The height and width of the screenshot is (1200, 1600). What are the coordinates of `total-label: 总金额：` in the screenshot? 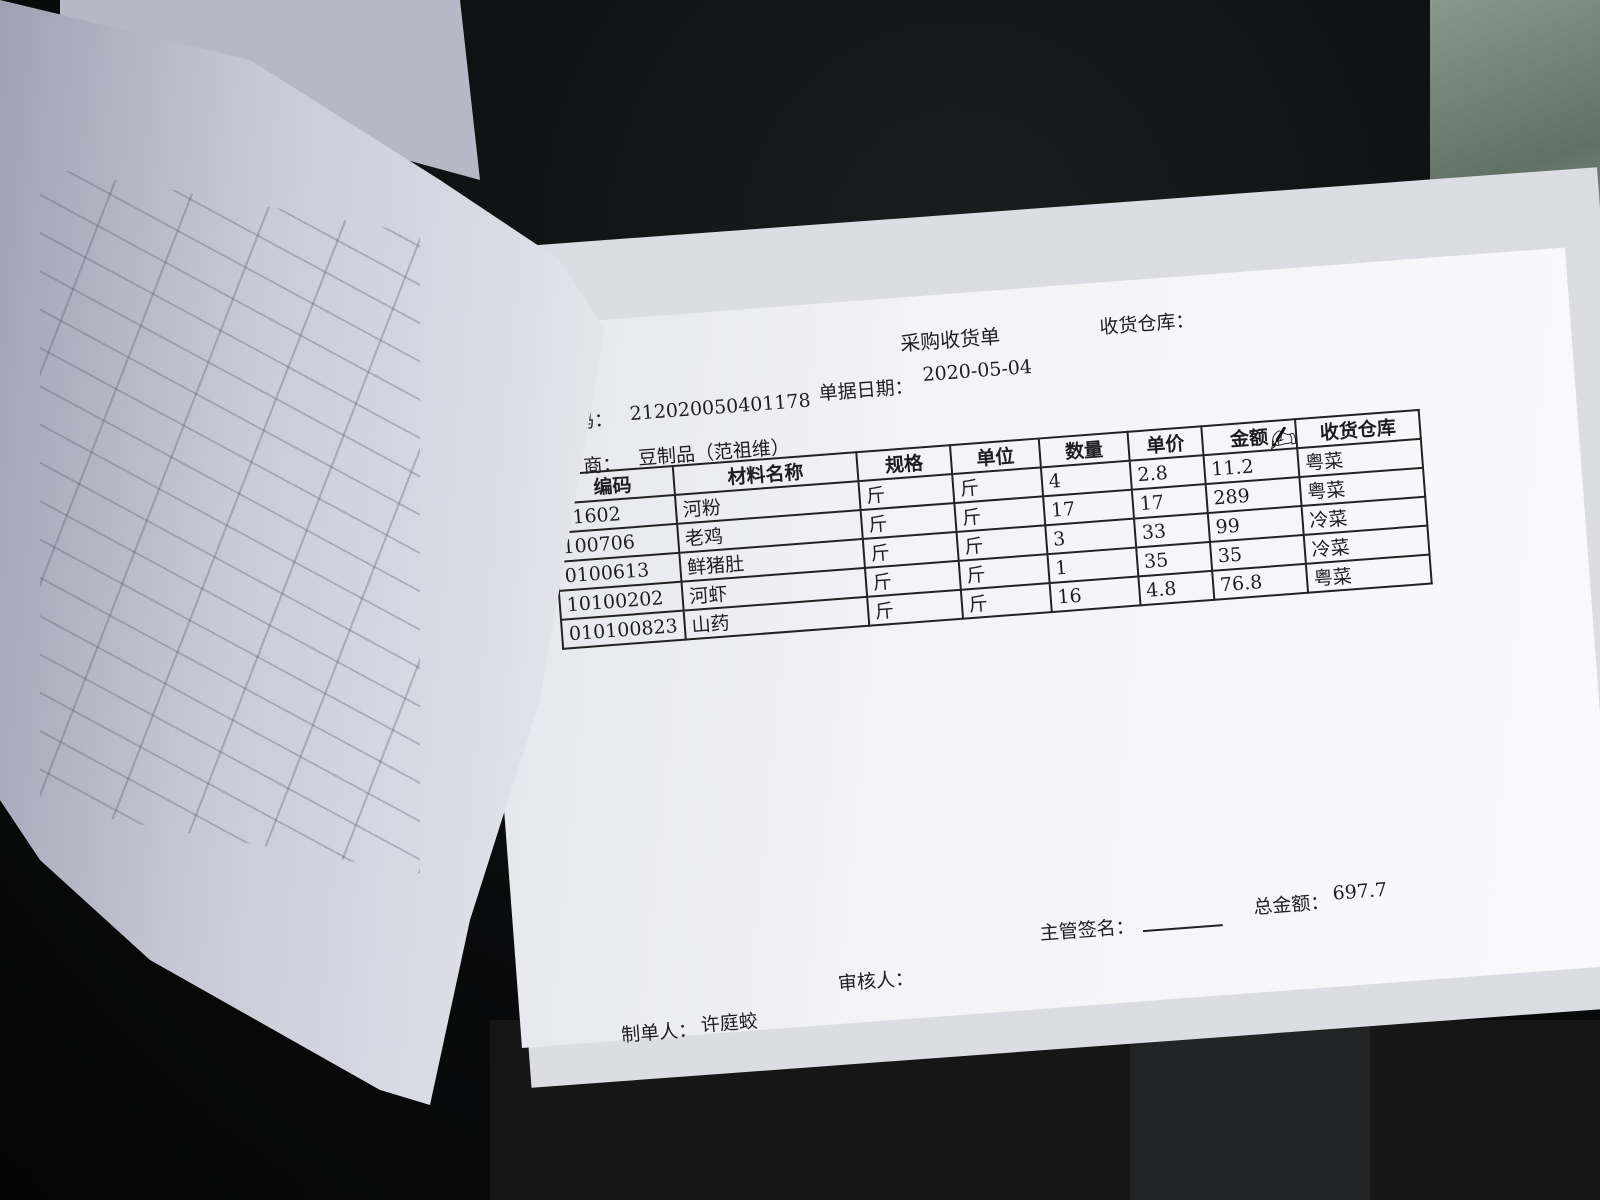 It's located at (1291, 905).